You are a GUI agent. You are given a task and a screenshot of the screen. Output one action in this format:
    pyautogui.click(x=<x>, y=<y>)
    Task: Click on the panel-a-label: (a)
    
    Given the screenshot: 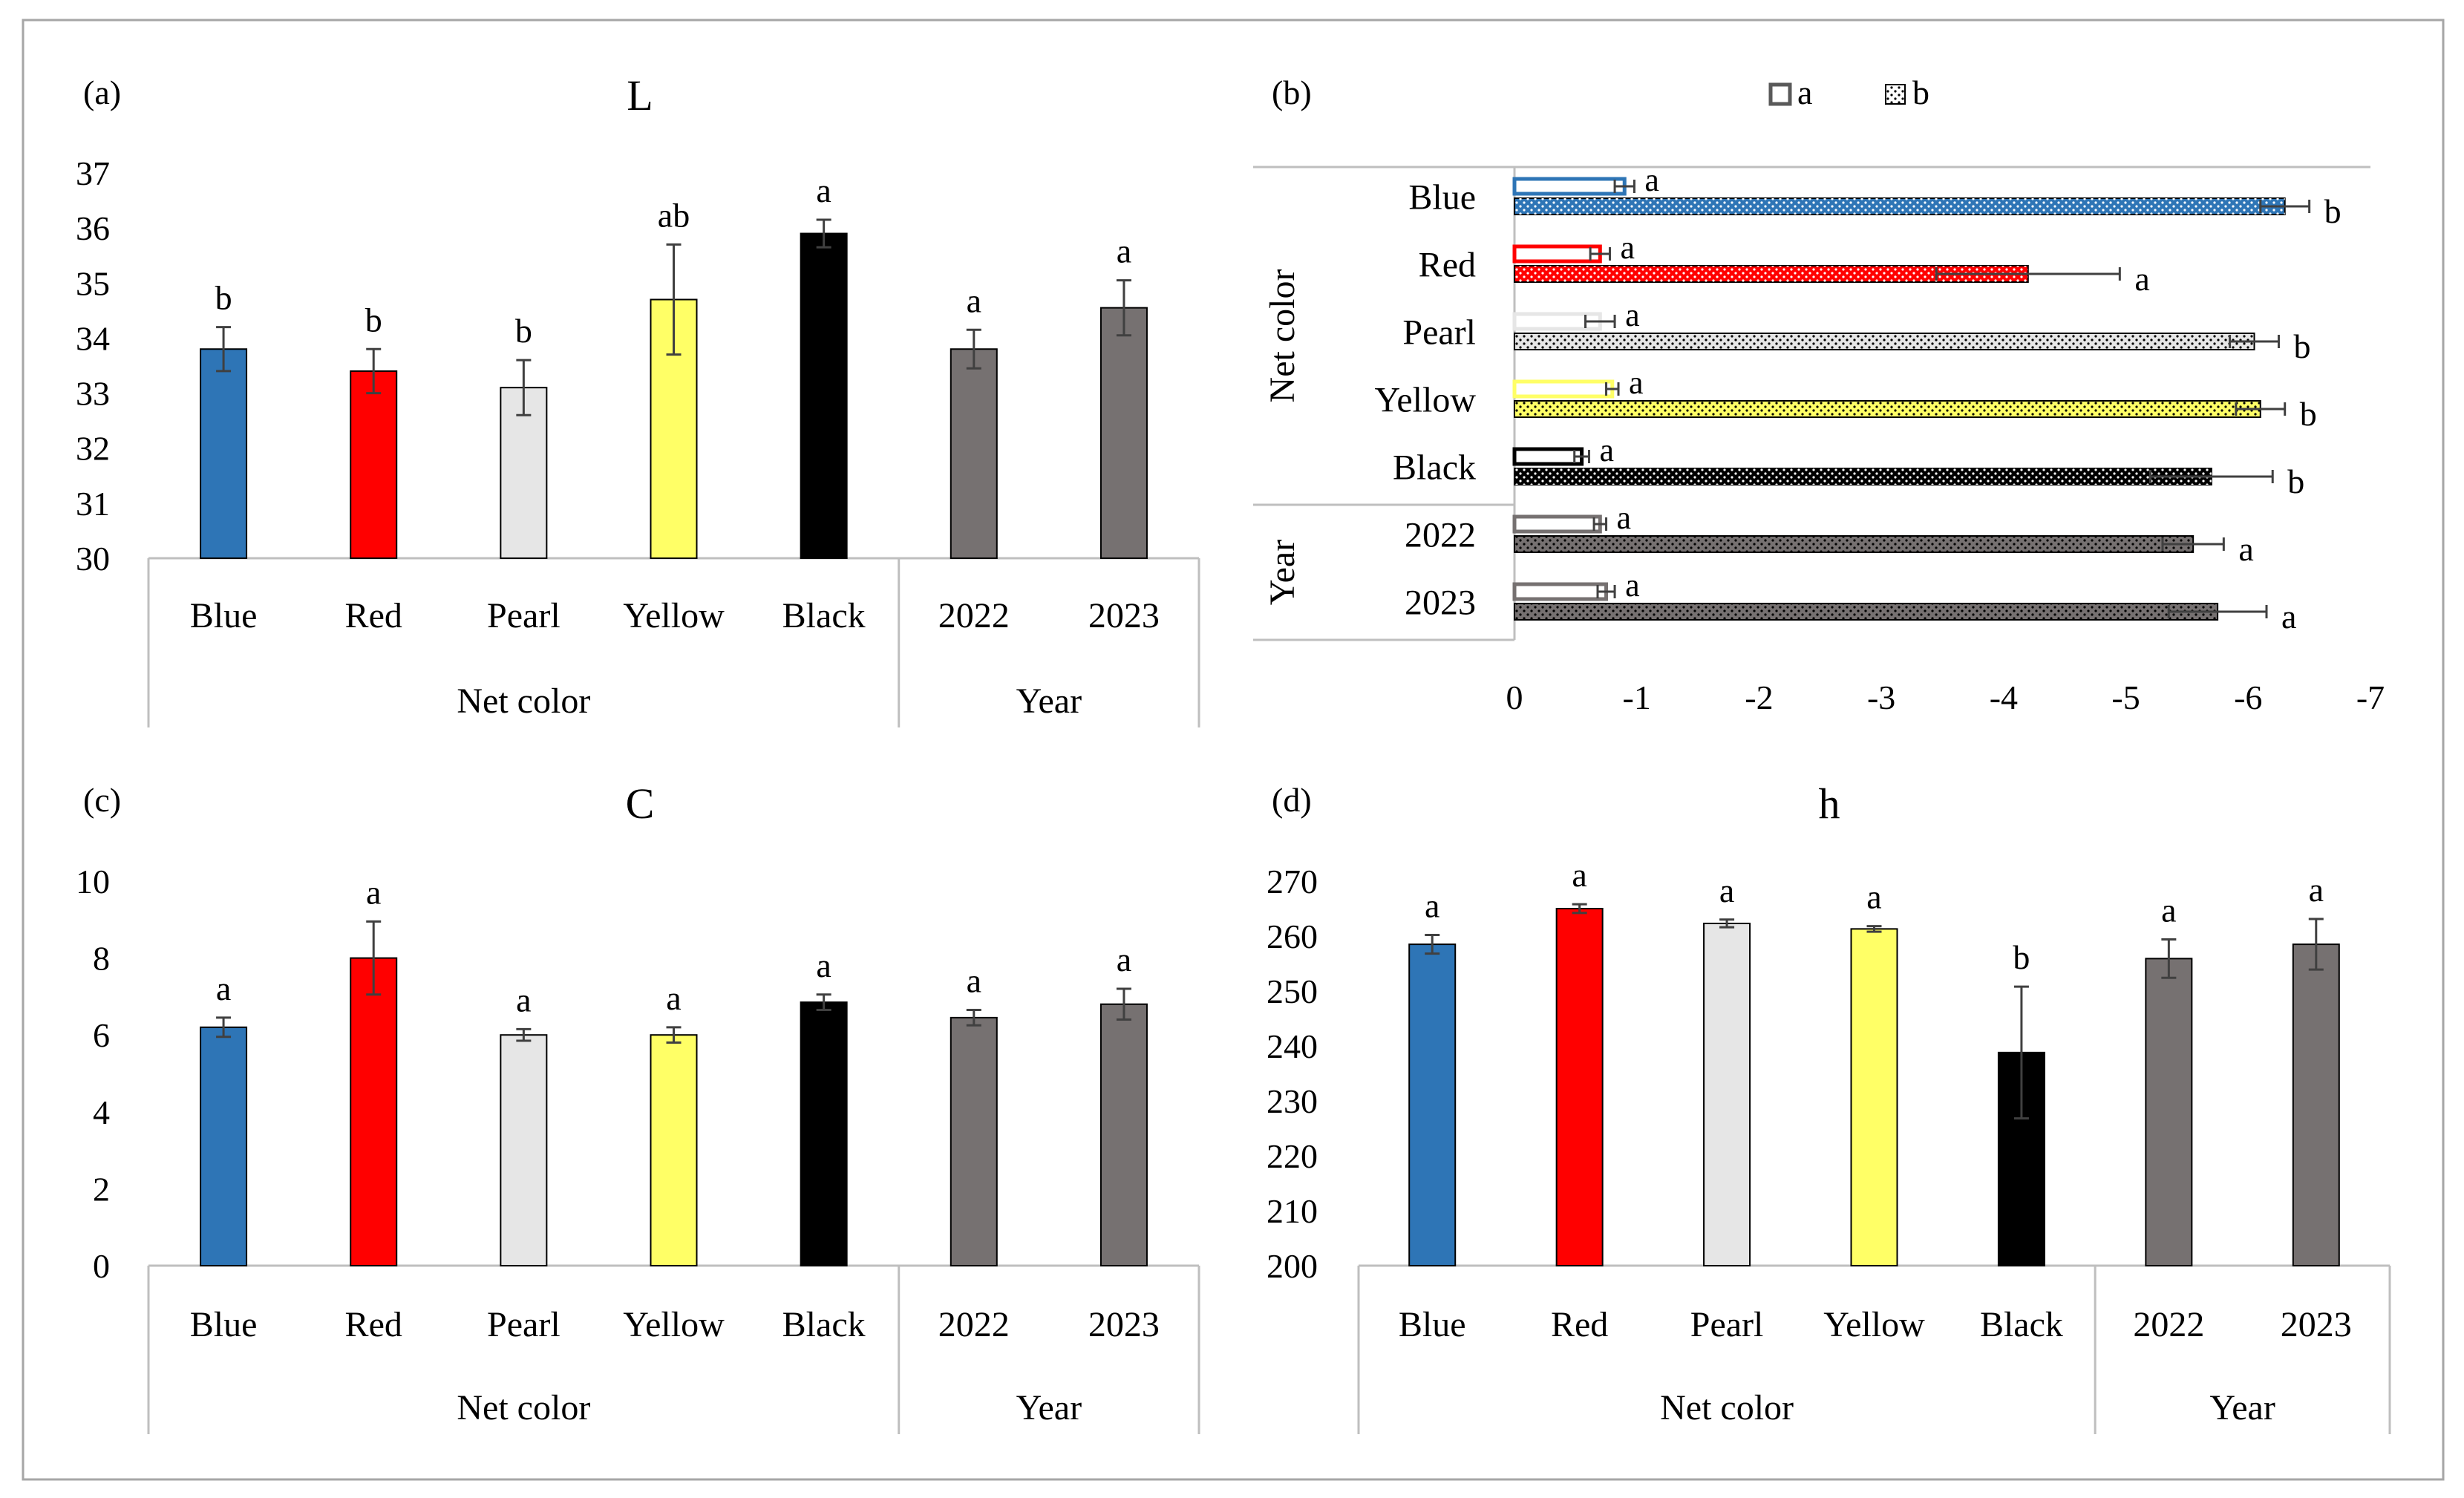 What is the action you would take?
    pyautogui.click(x=102, y=92)
    